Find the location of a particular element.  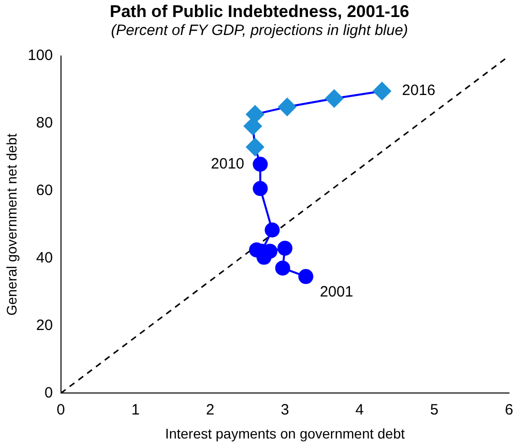

annotation: 2010 is located at coordinates (227, 163).